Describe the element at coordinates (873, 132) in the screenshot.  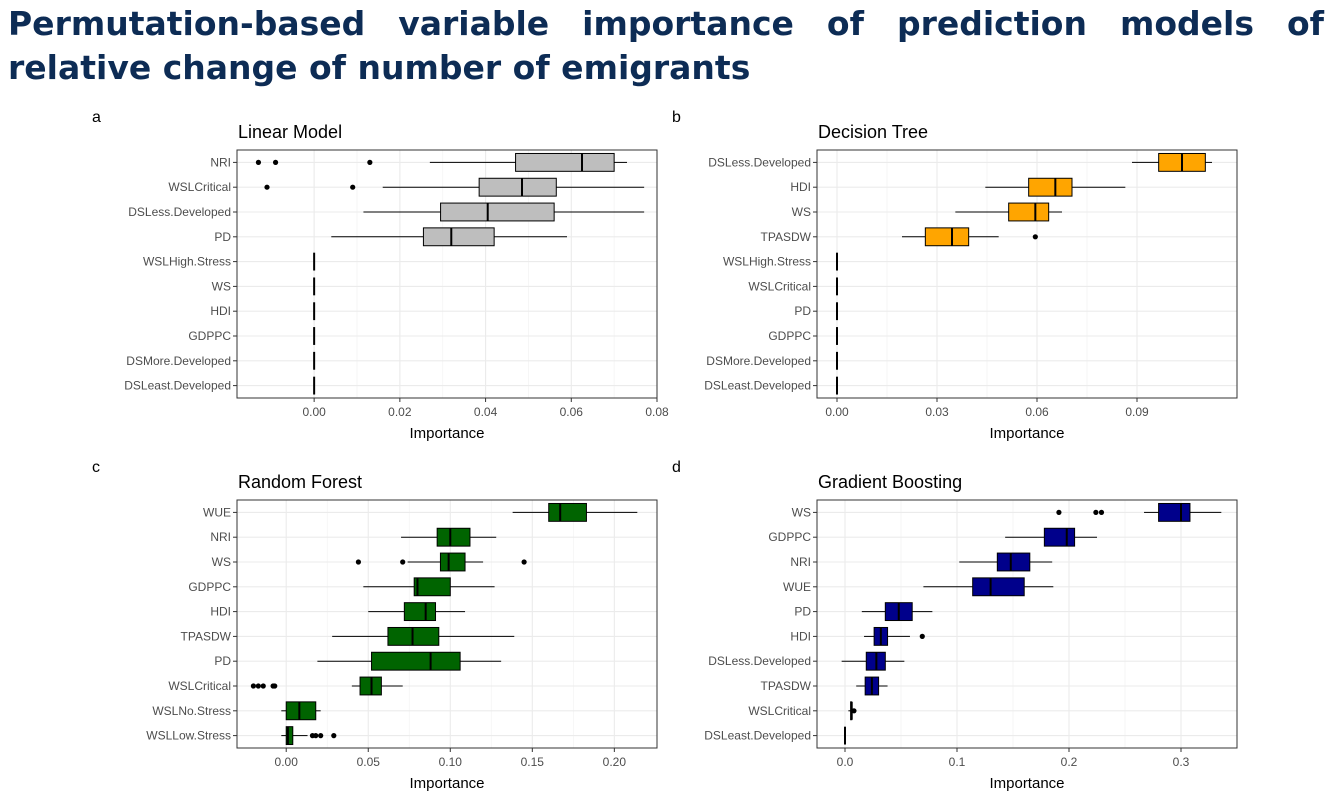
I see `panel-title: Decision Tree` at that location.